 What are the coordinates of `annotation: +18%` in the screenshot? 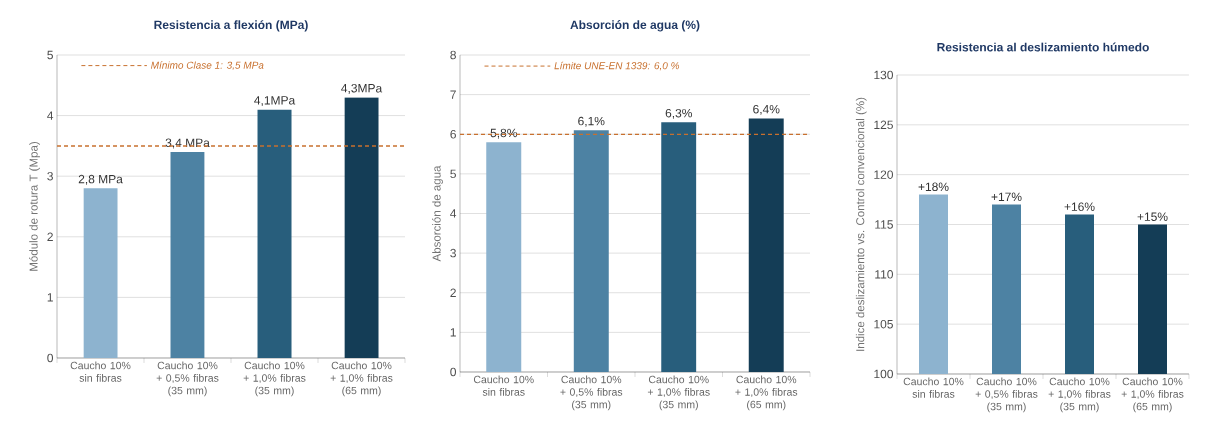 It's located at (933, 187).